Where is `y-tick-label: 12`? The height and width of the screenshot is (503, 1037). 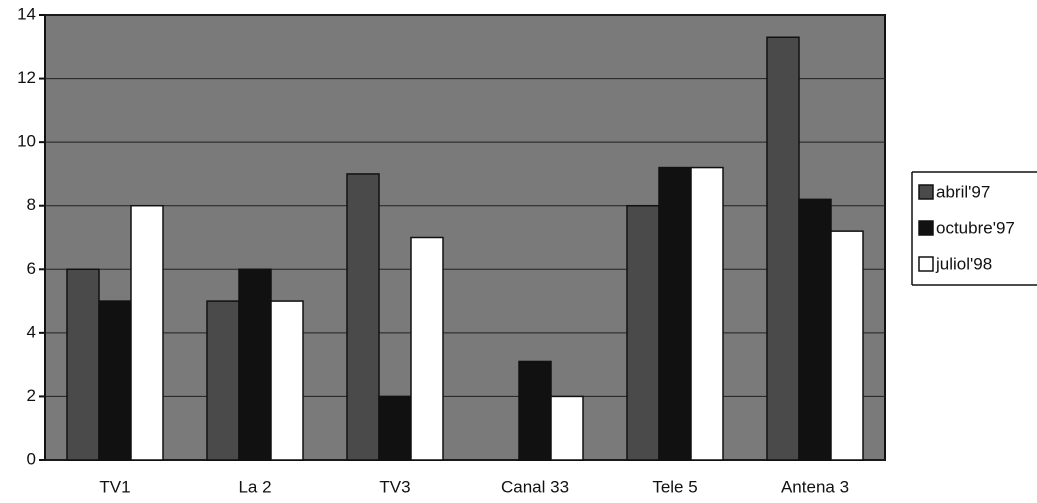 y-tick-label: 12 is located at coordinates (26, 77).